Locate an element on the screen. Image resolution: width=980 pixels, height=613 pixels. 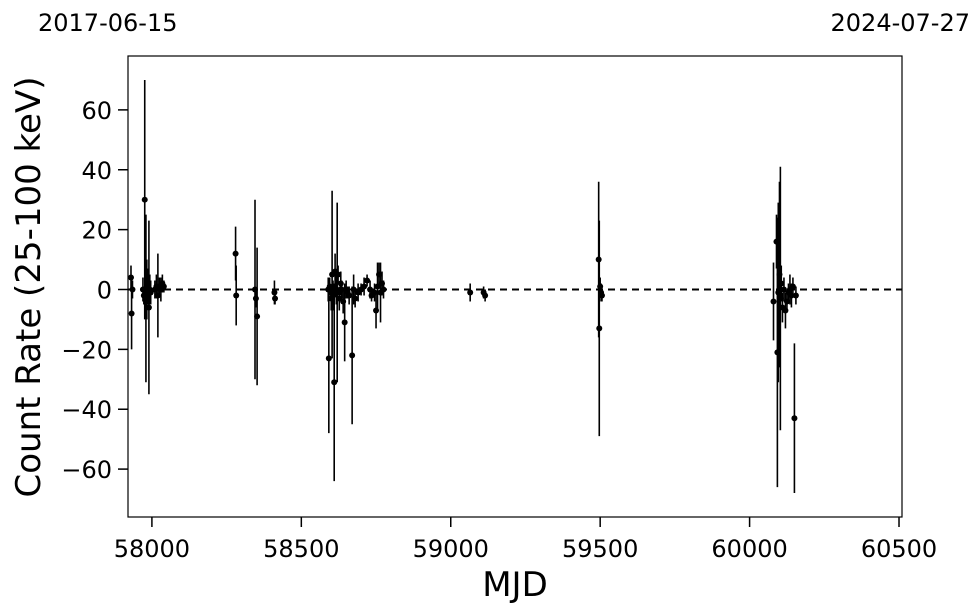
y-tick-label-0: −60 is located at coordinates (86, 470).